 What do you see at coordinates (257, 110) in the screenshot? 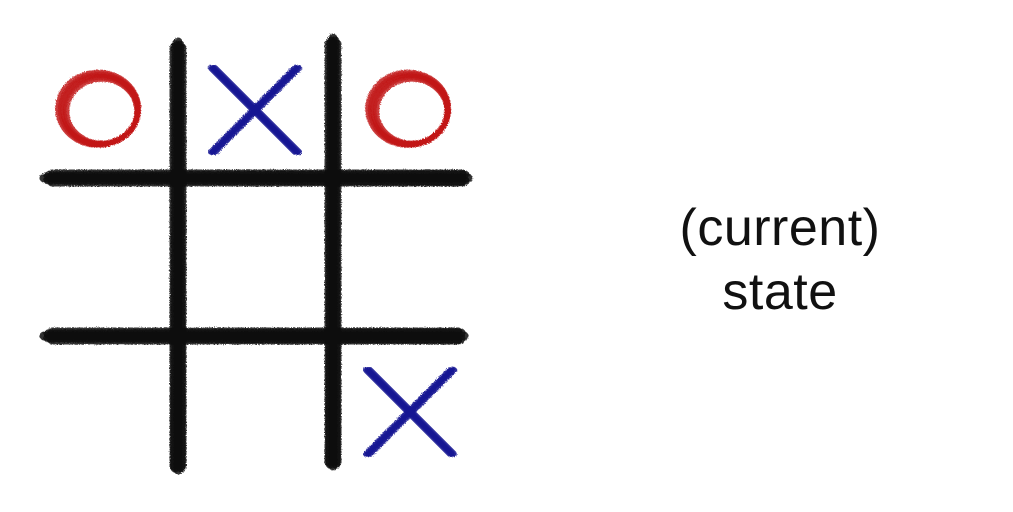
I see `cell-1-2-x-mark` at bounding box center [257, 110].